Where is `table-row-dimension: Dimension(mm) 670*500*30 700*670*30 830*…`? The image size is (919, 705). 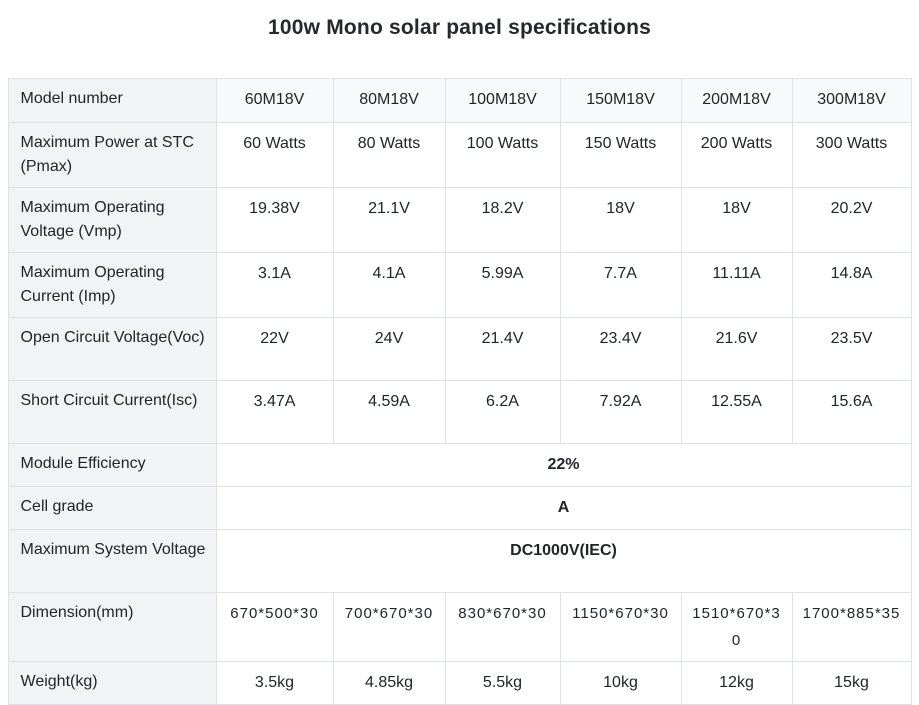 table-row-dimension: Dimension(mm) 670*500*30 700*670*30 830*… is located at coordinates (459, 627).